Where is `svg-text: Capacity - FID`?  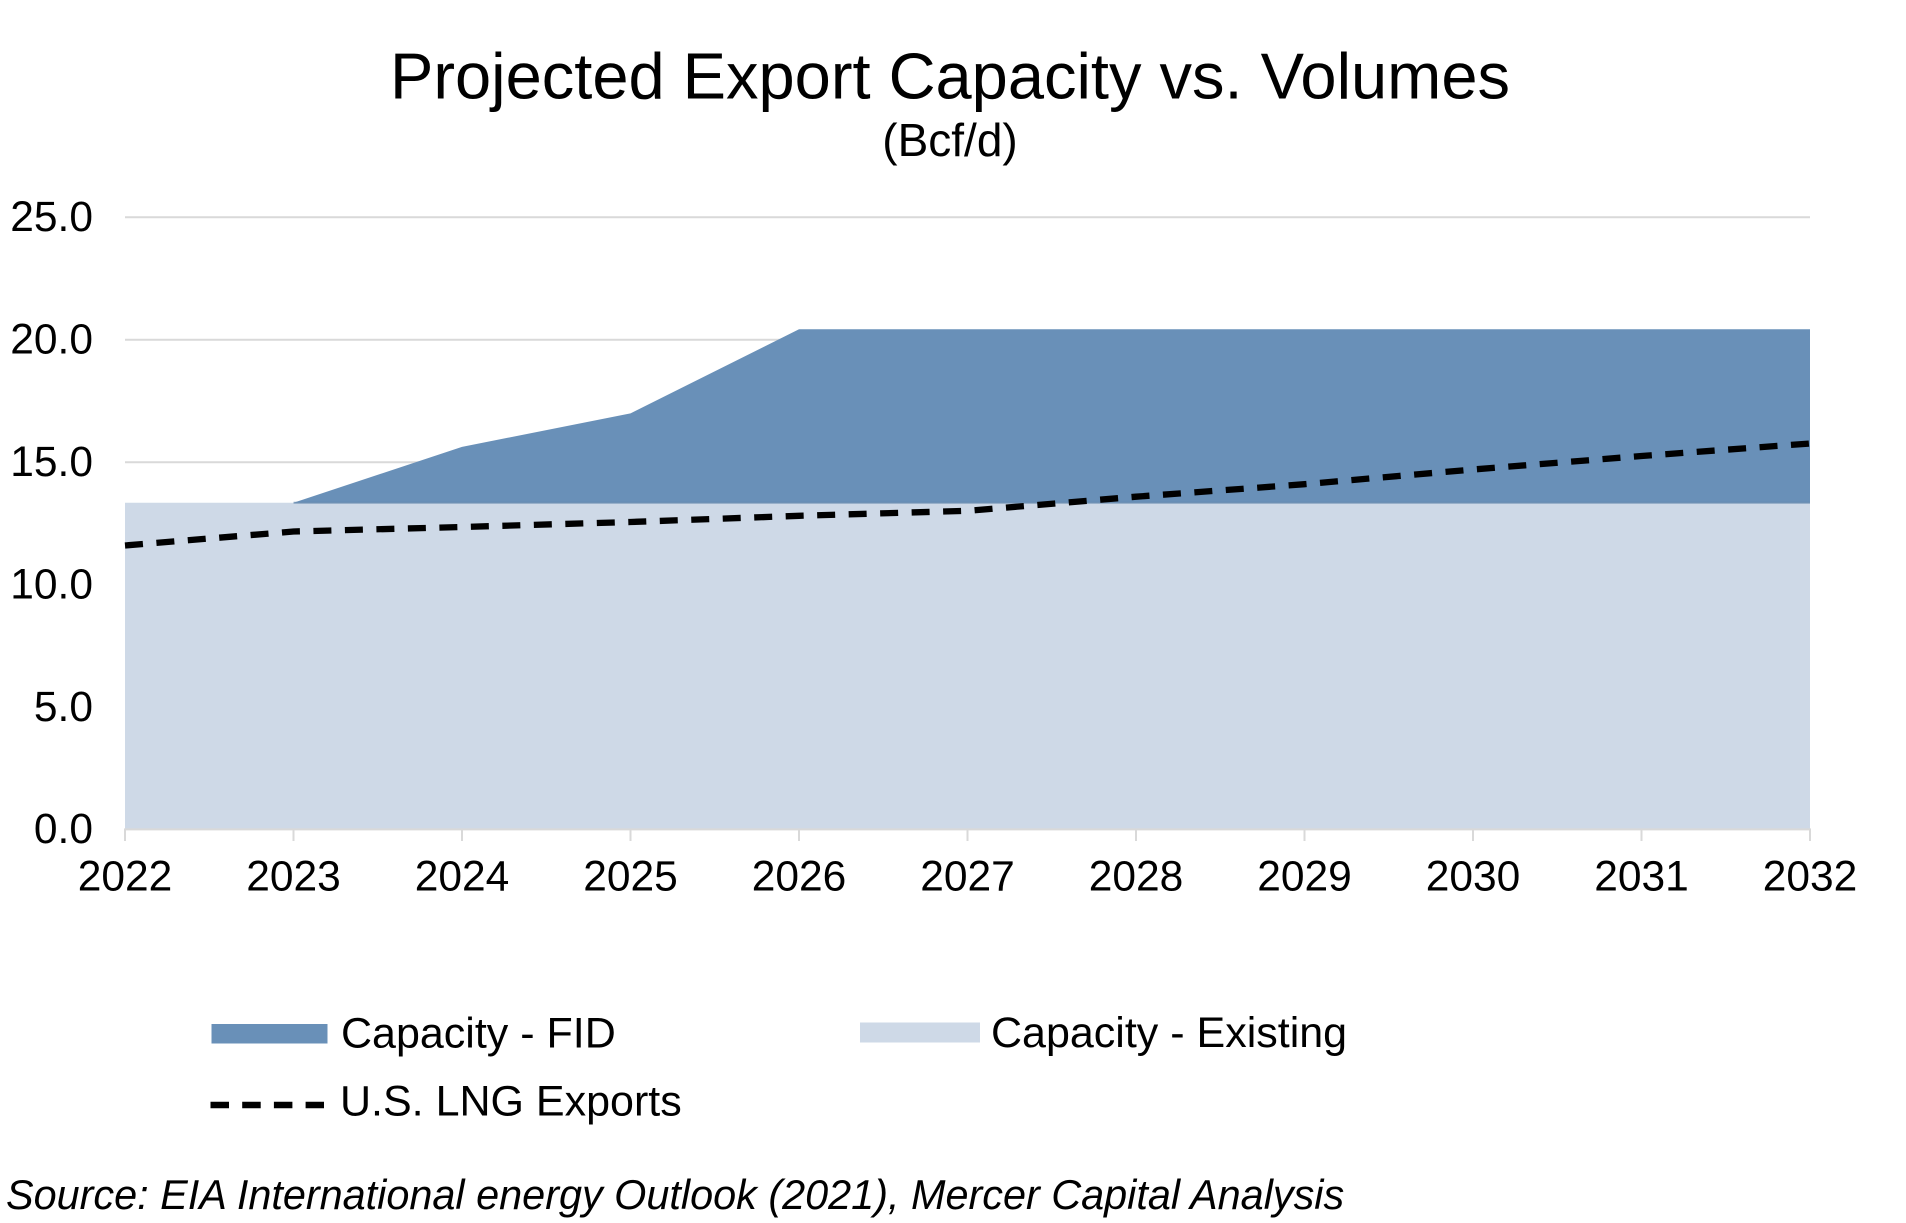
svg-text: Capacity - FID is located at coordinates (478, 1034).